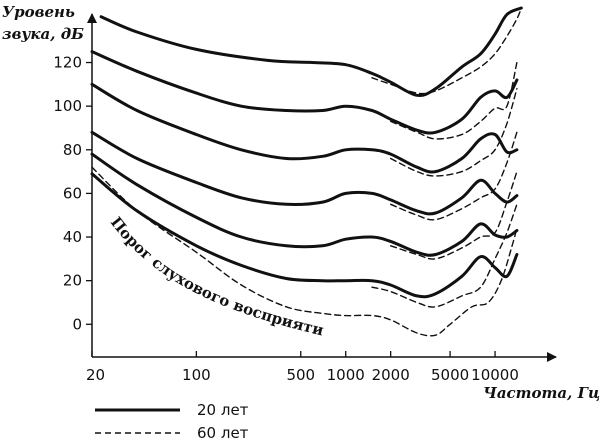  Describe the element at coordinates (223, 410) in the screenshot. I see `legend-label-solid: 20 лет` at that location.